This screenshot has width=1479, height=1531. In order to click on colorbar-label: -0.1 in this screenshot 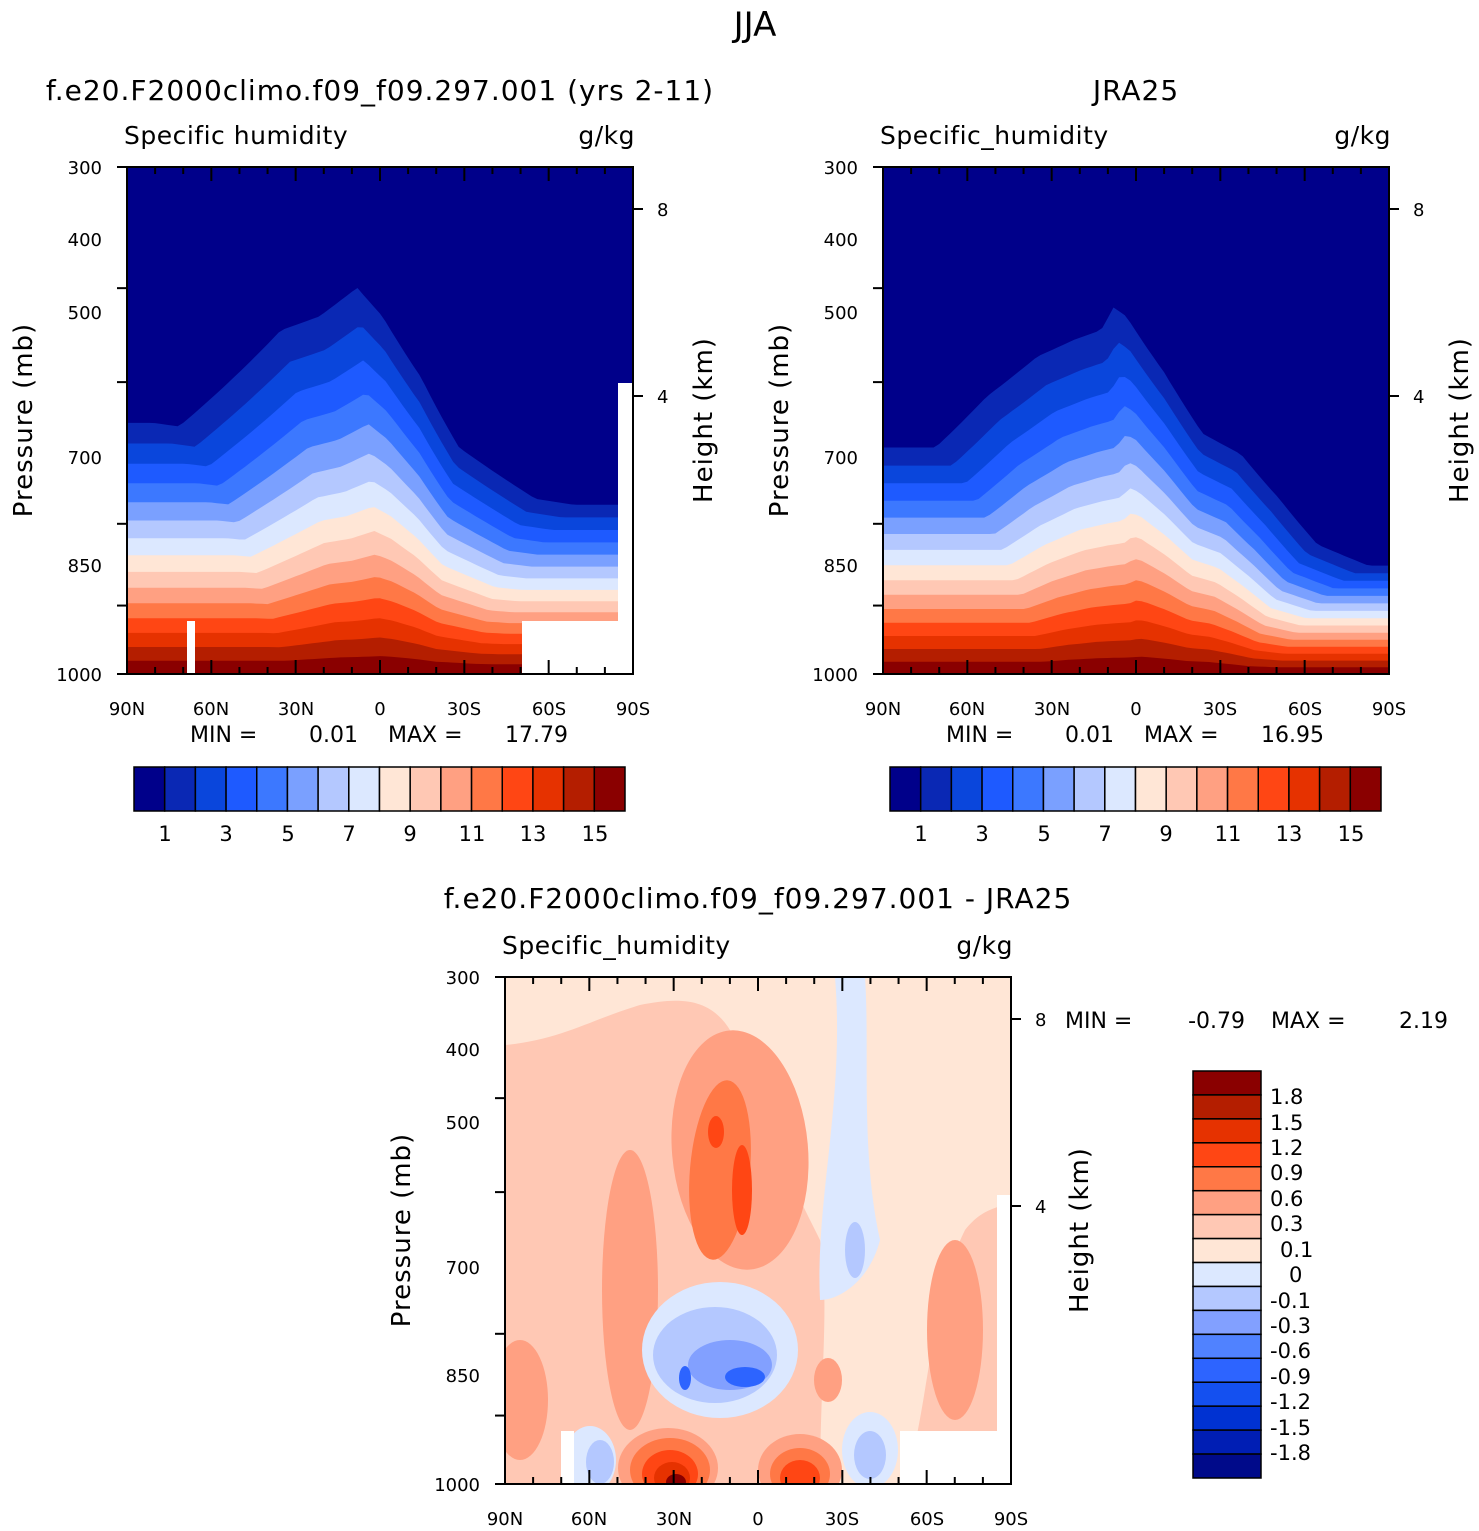, I will do `click(1290, 1301)`.